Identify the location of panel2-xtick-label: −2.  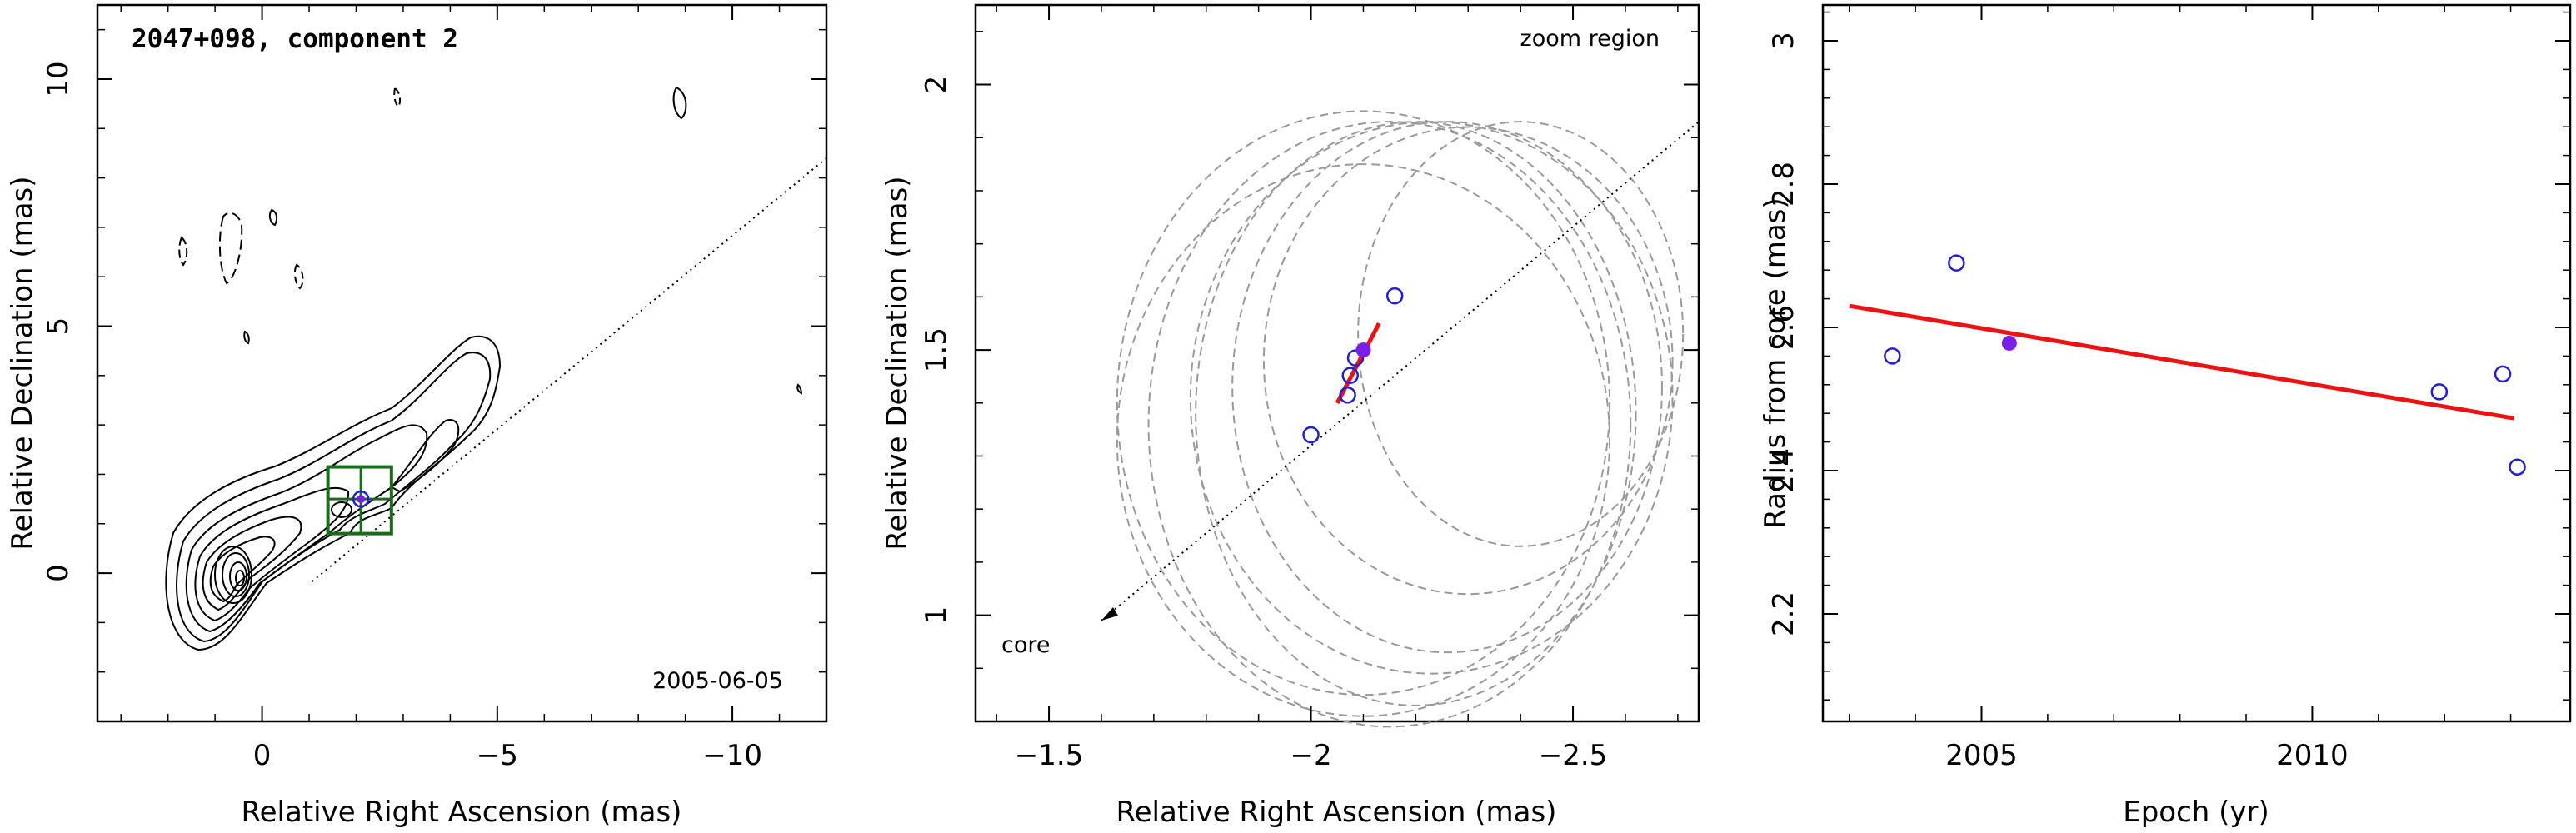
(1310, 755).